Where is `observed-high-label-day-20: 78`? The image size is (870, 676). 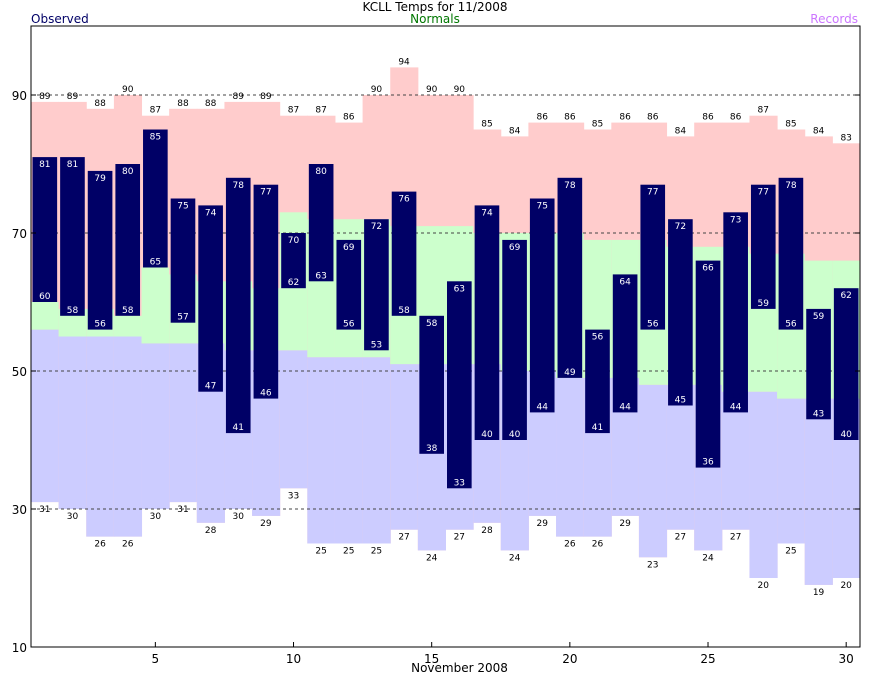
observed-high-label-day-20: 78 is located at coordinates (570, 186).